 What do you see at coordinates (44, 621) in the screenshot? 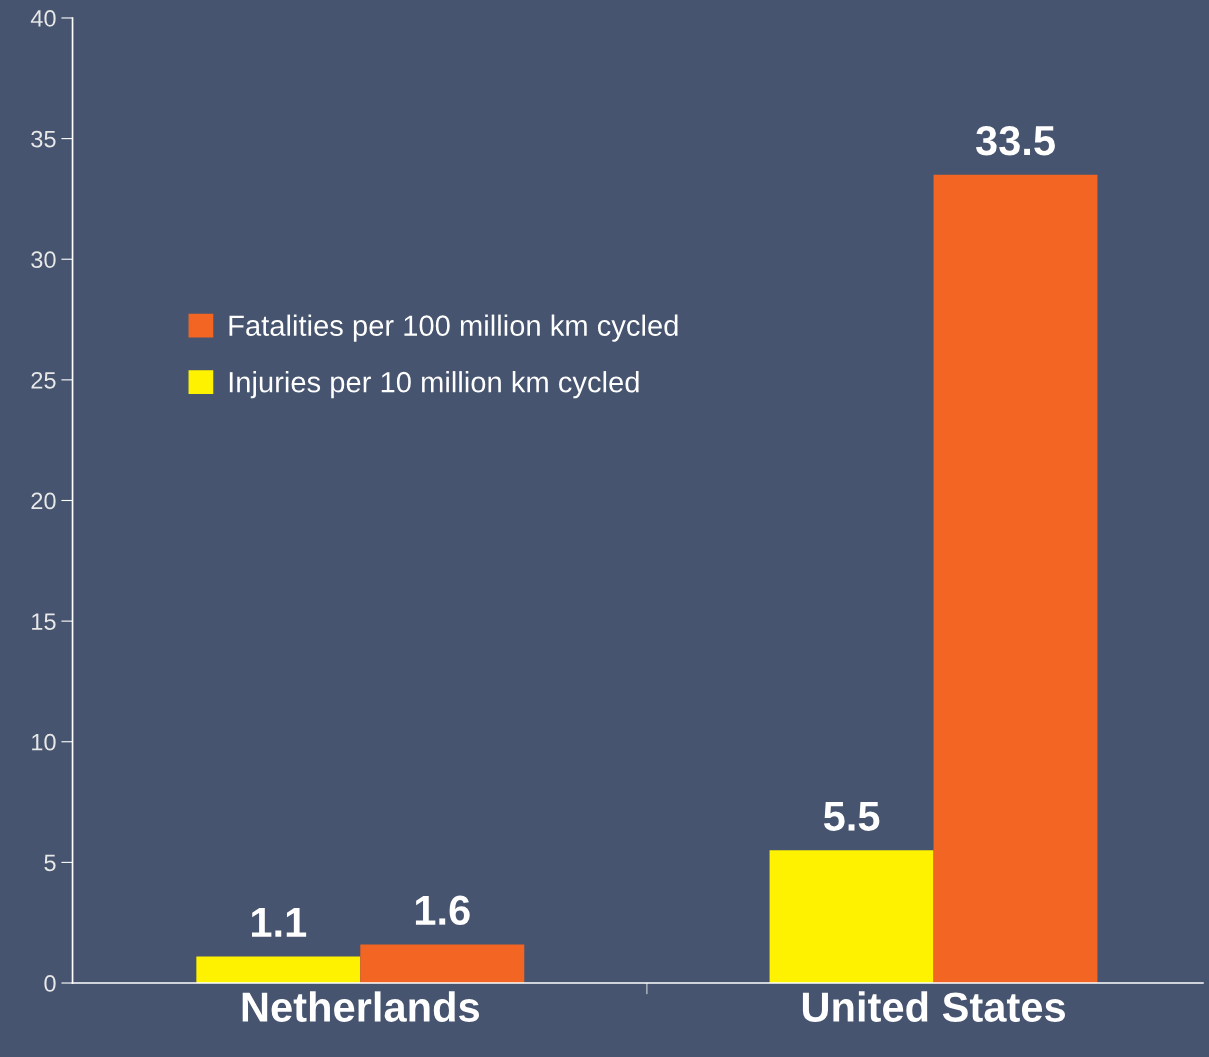
I see `y-tick-label: 15` at bounding box center [44, 621].